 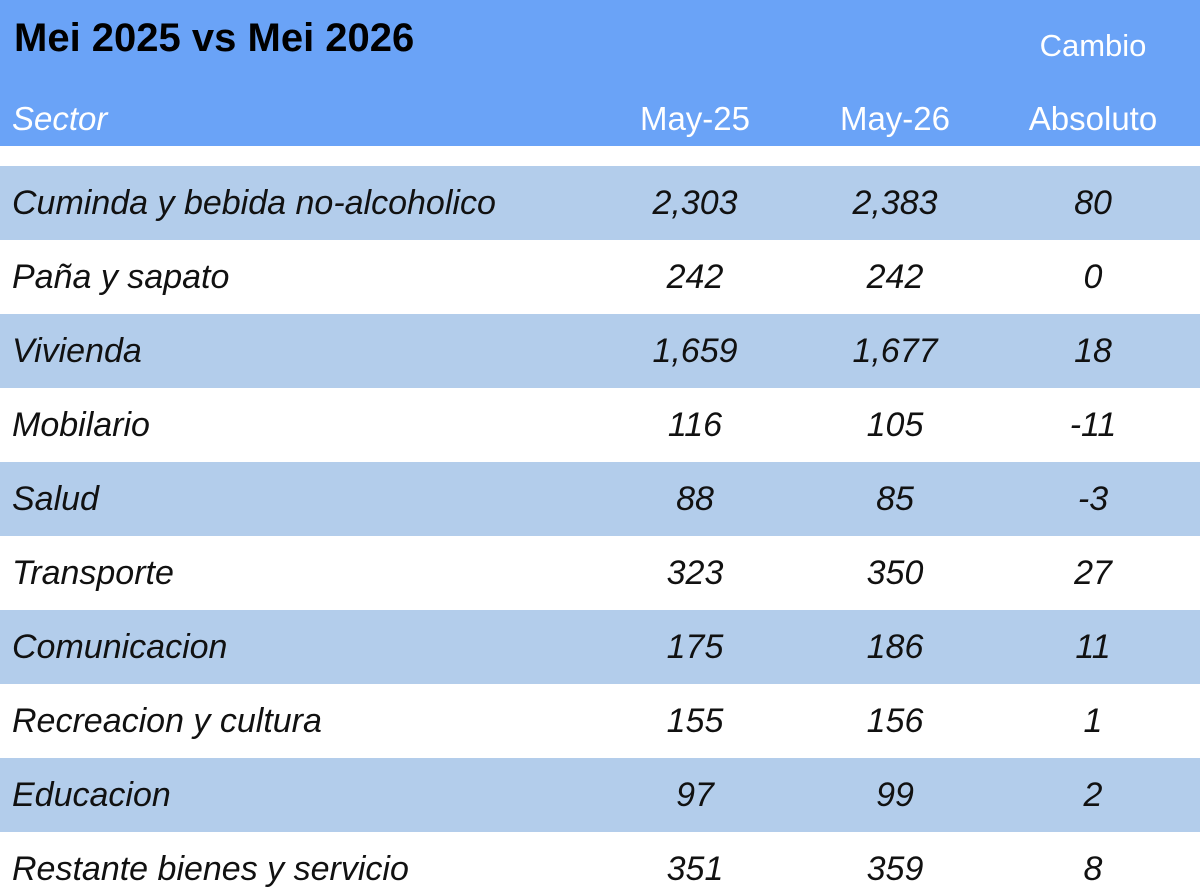 What do you see at coordinates (1093, 351) in the screenshot?
I see `cell-change: 18` at bounding box center [1093, 351].